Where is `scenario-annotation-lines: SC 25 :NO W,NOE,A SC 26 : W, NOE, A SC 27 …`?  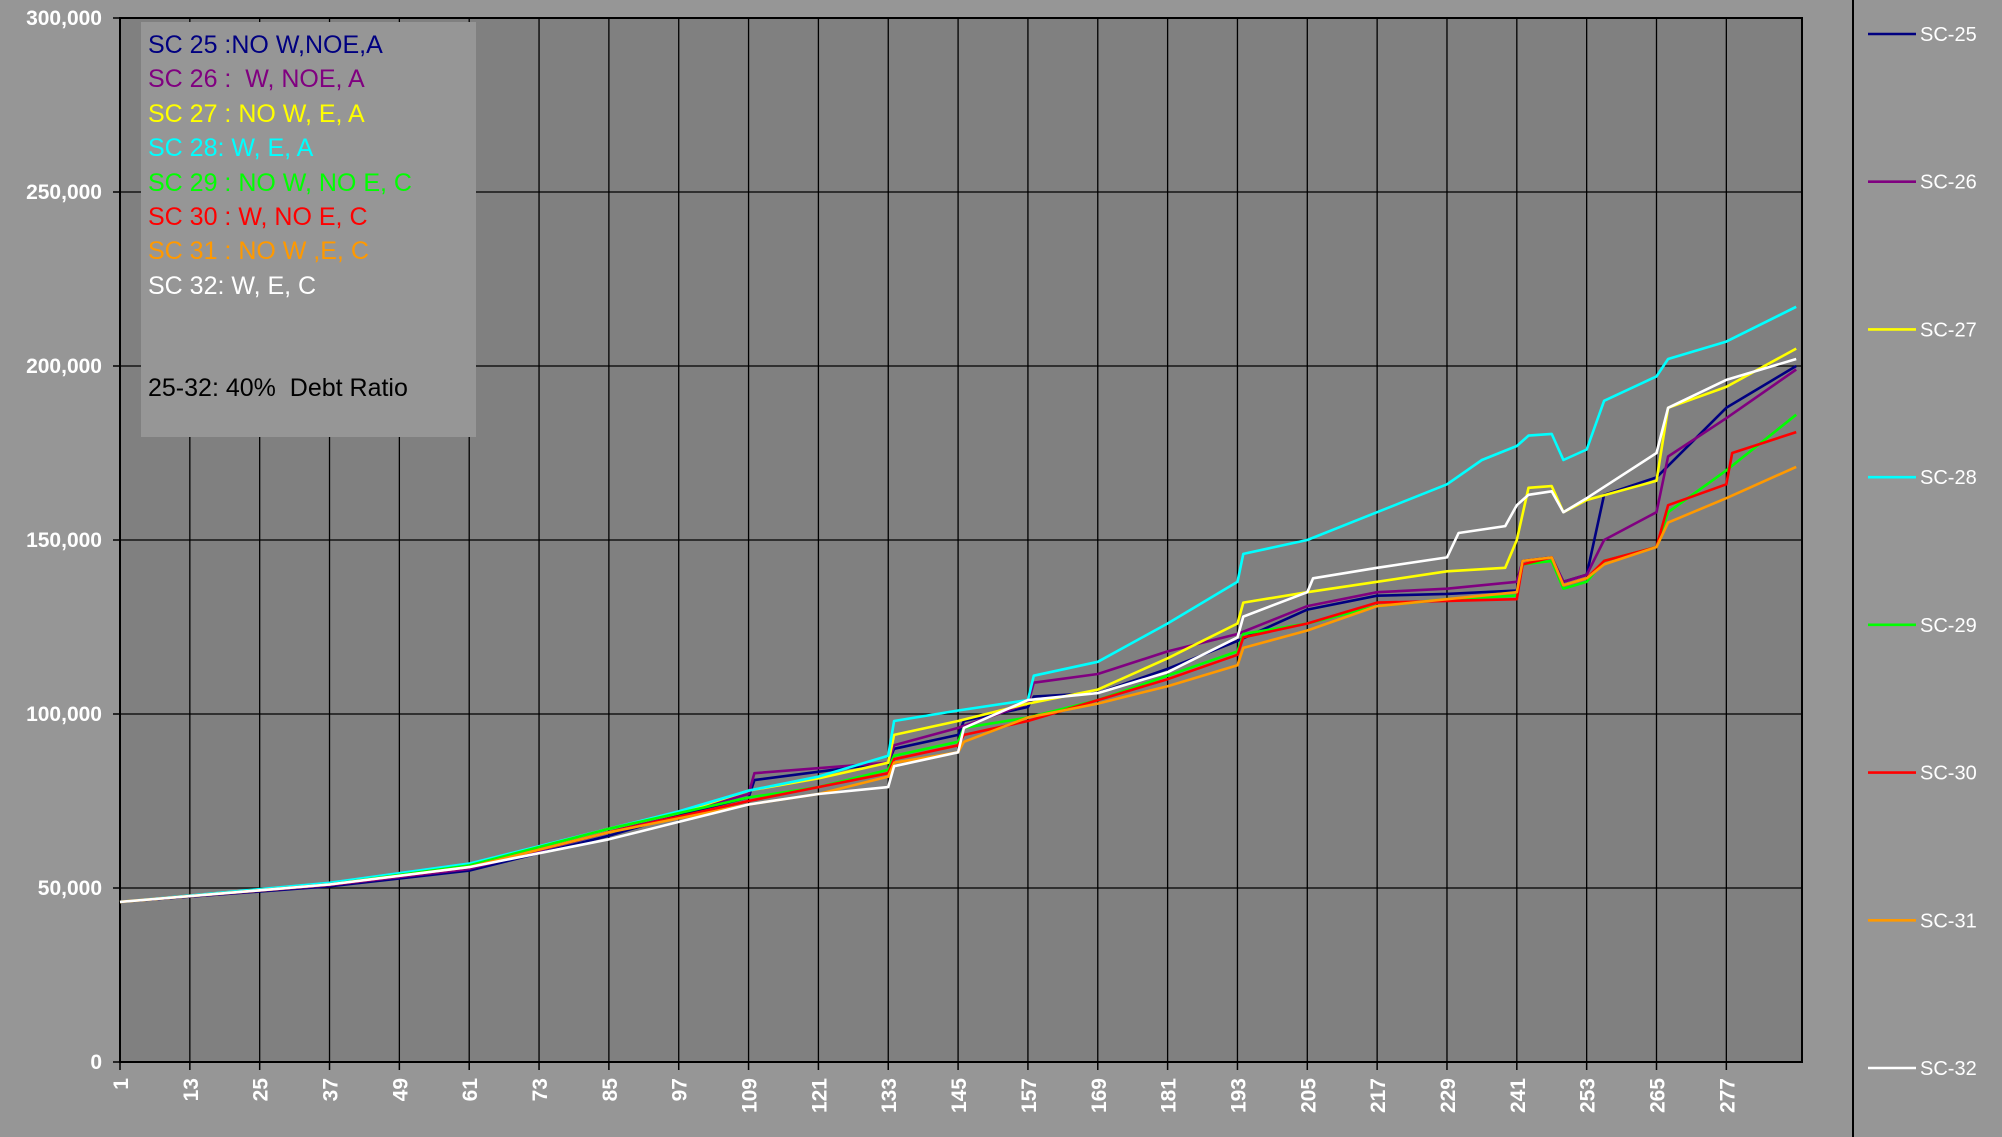
scenario-annotation-lines: SC 25 :NO W,NOE,A SC 26 : W, NOE, A SC 27 … is located at coordinates (312, 165).